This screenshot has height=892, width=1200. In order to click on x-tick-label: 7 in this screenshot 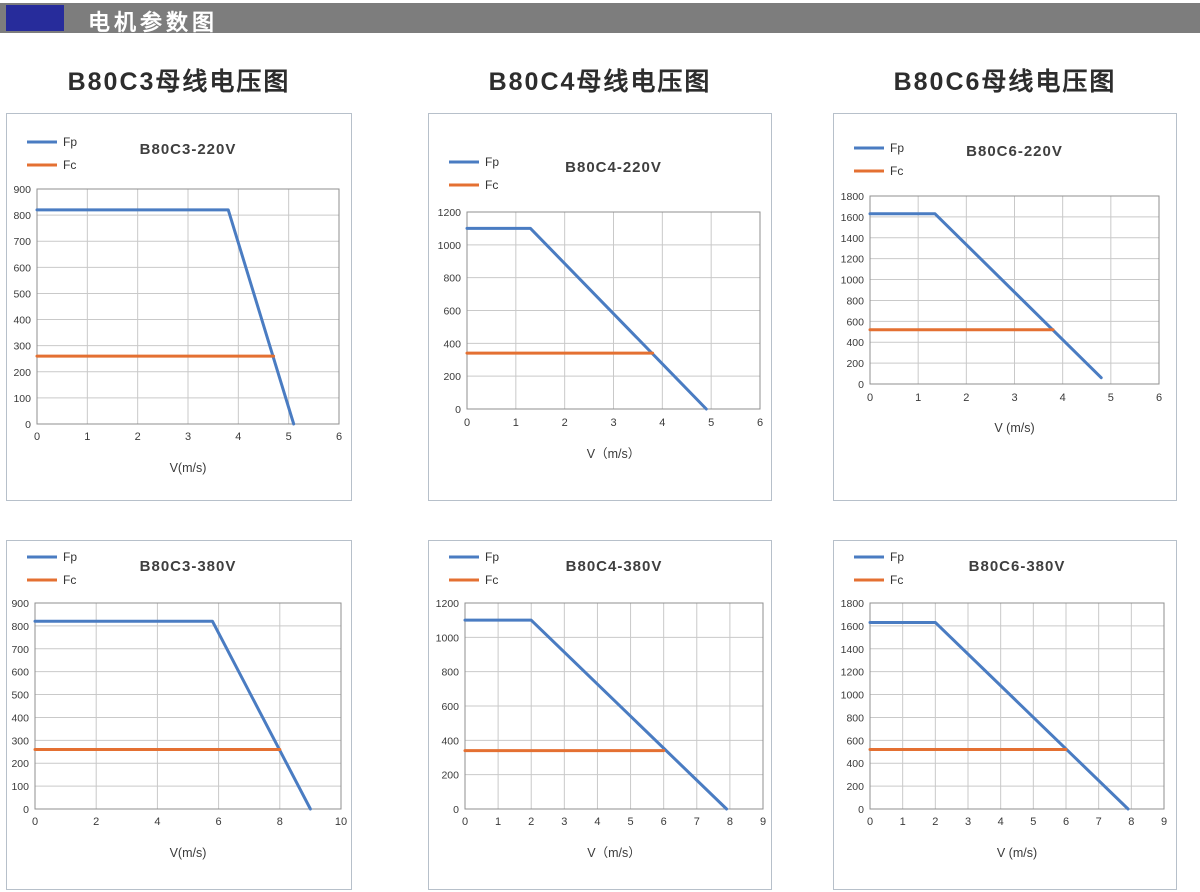, I will do `click(697, 822)`.